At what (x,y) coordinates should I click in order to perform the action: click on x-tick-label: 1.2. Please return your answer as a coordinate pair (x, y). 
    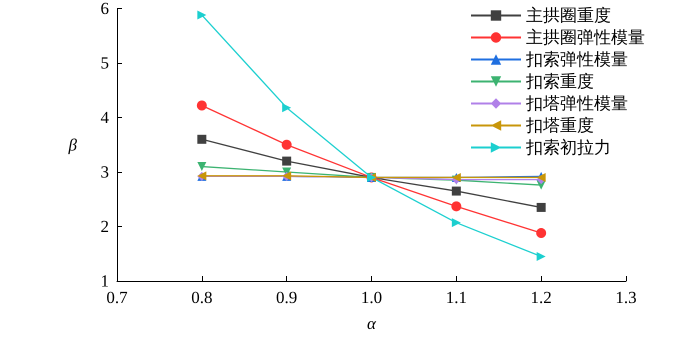
    Looking at the image, I should click on (541, 297).